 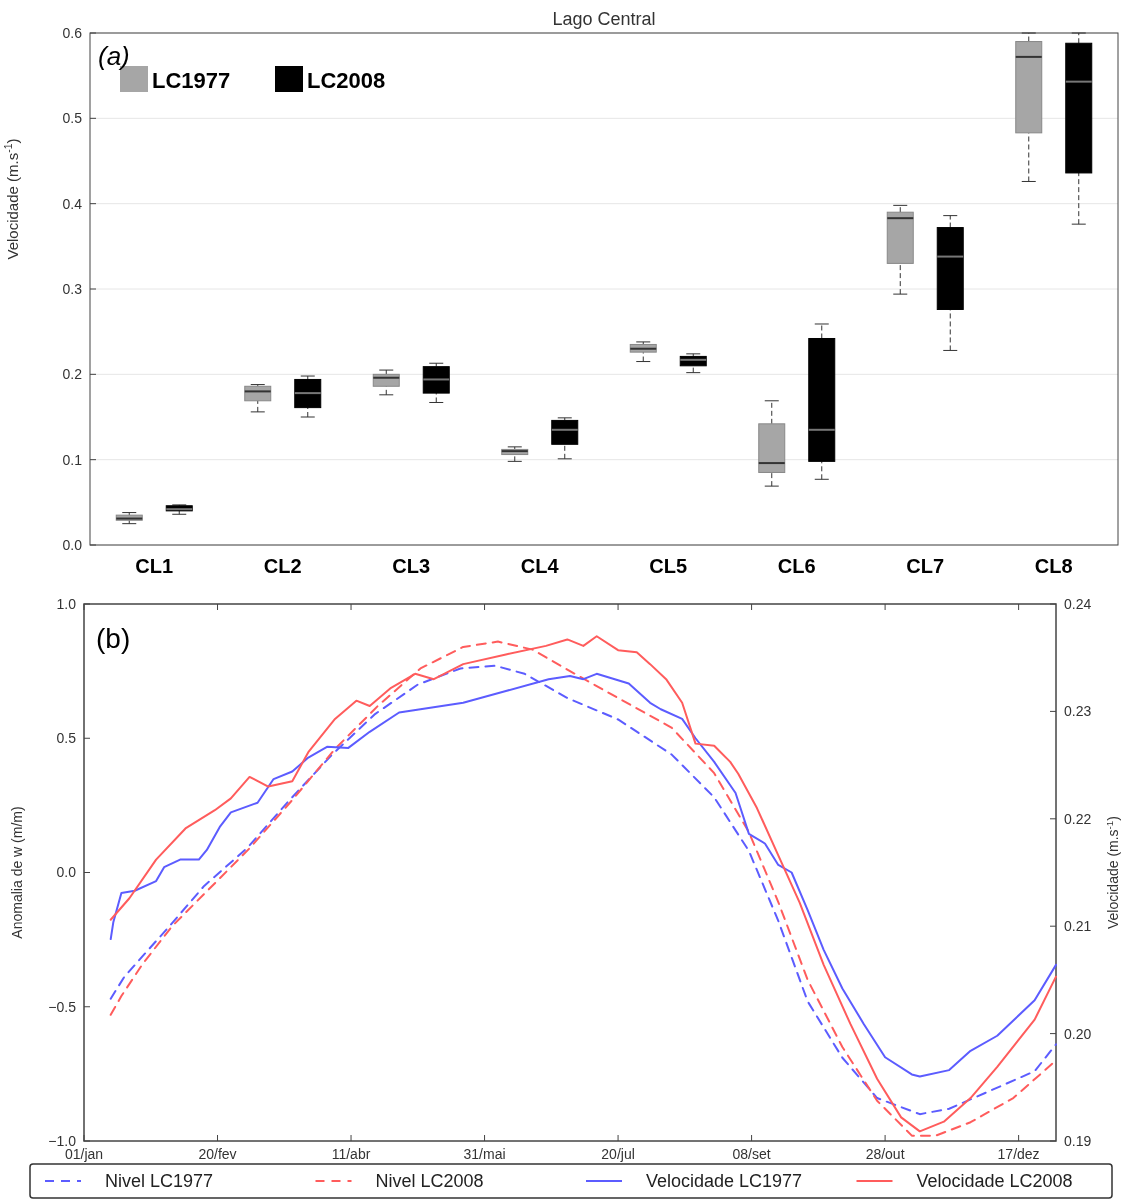 I want to click on y2-tick-label: 0.24, so click(x=1078, y=603).